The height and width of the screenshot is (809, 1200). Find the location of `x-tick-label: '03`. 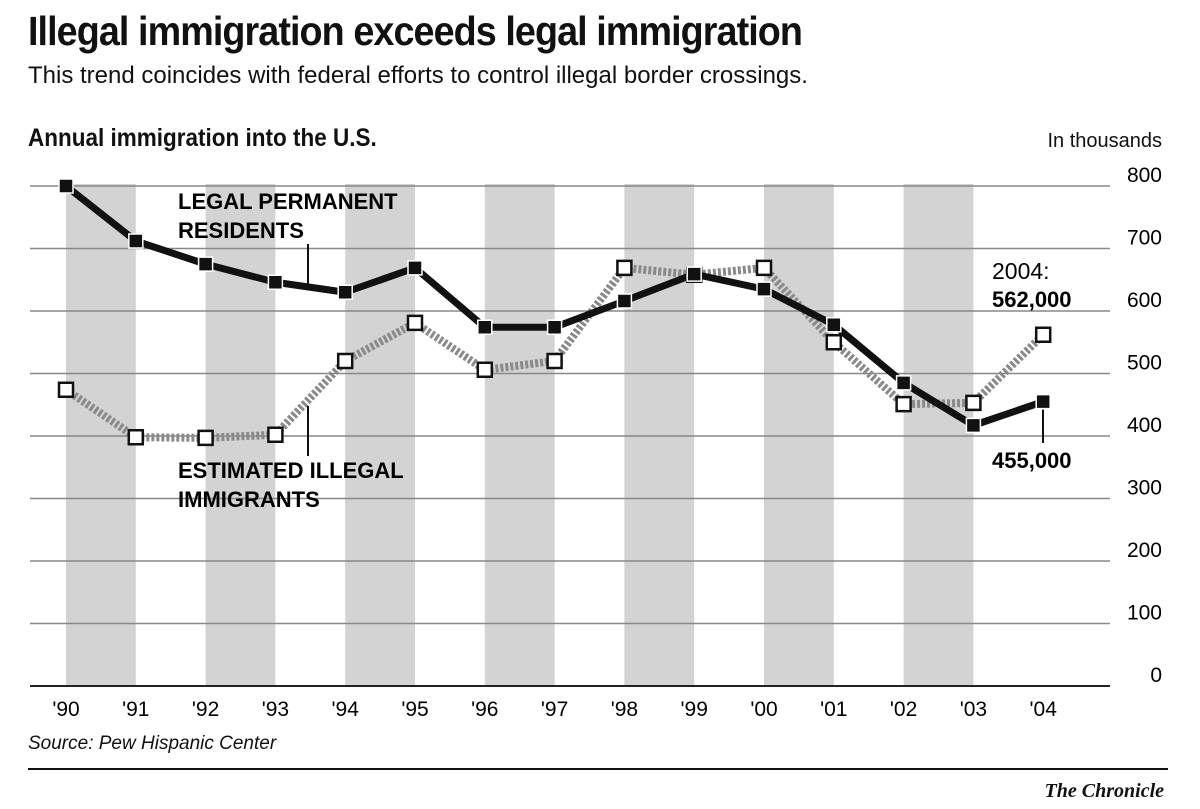

x-tick-label: '03 is located at coordinates (973, 709).